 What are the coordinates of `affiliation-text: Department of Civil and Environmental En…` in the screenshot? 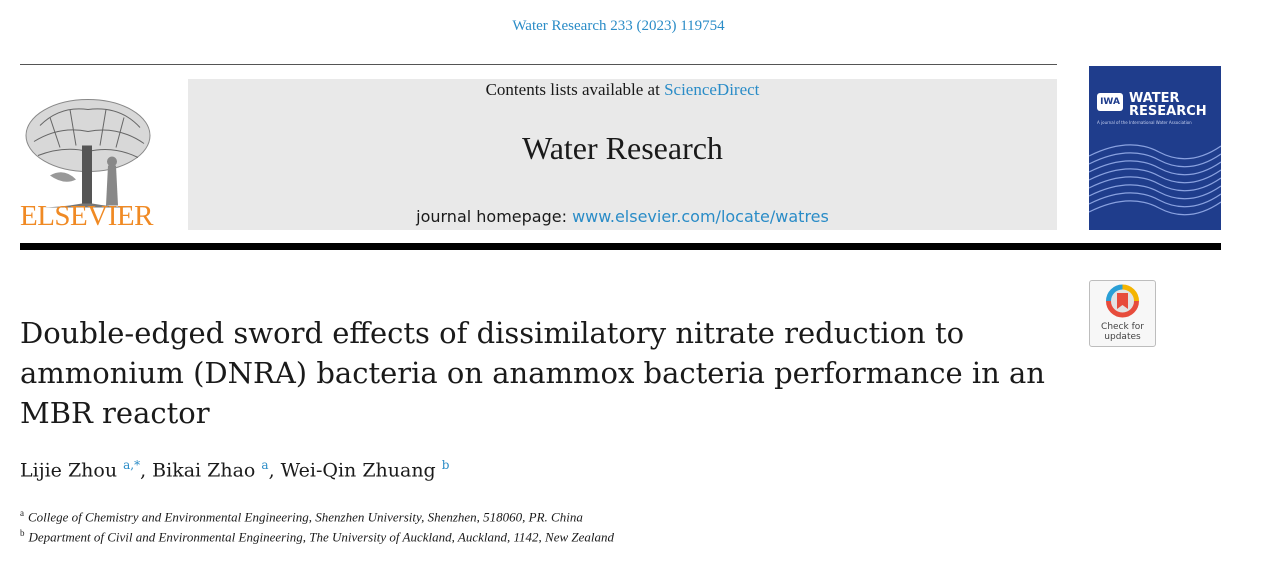 It's located at (321, 537).